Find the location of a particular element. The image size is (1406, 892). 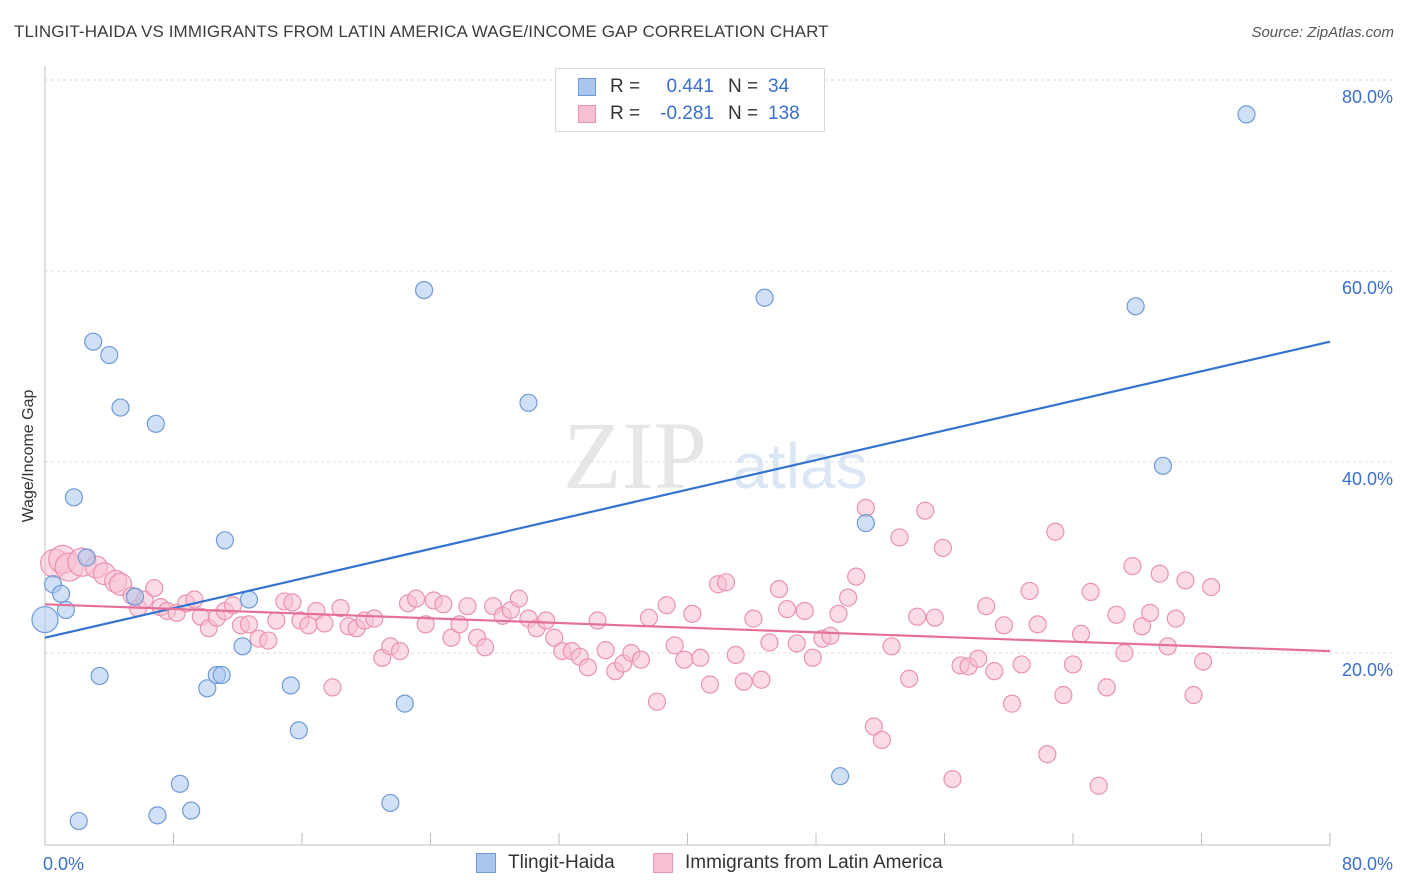

legend-item-latin-america: Immigrants from Latin America is located at coordinates (798, 863).